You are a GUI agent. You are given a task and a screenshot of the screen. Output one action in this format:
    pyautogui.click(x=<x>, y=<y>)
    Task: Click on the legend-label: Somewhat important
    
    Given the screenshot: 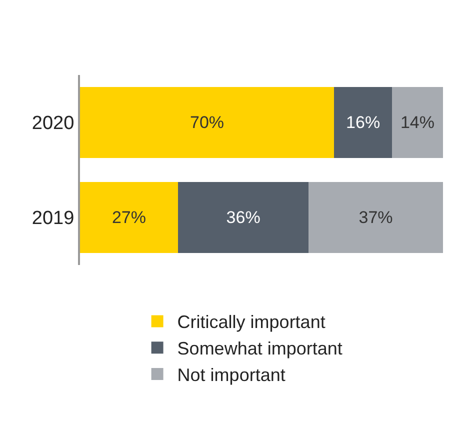 What is the action you would take?
    pyautogui.click(x=259, y=348)
    